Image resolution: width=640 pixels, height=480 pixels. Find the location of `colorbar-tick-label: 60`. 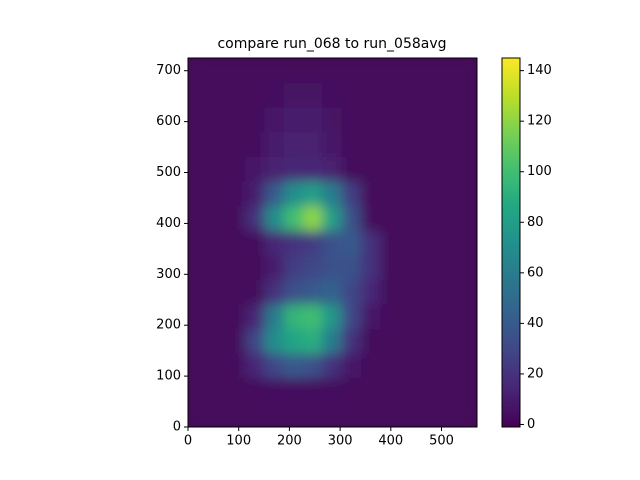

colorbar-tick-label: 60 is located at coordinates (535, 272).